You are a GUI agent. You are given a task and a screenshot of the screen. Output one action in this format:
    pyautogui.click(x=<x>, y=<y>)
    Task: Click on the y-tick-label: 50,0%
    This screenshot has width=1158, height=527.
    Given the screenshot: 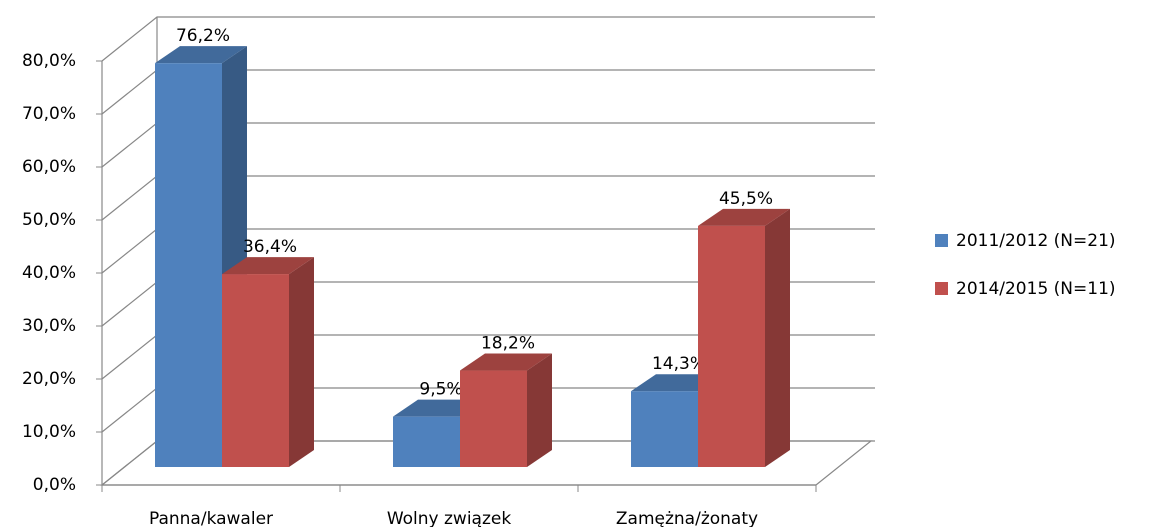 What is the action you would take?
    pyautogui.click(x=49, y=220)
    